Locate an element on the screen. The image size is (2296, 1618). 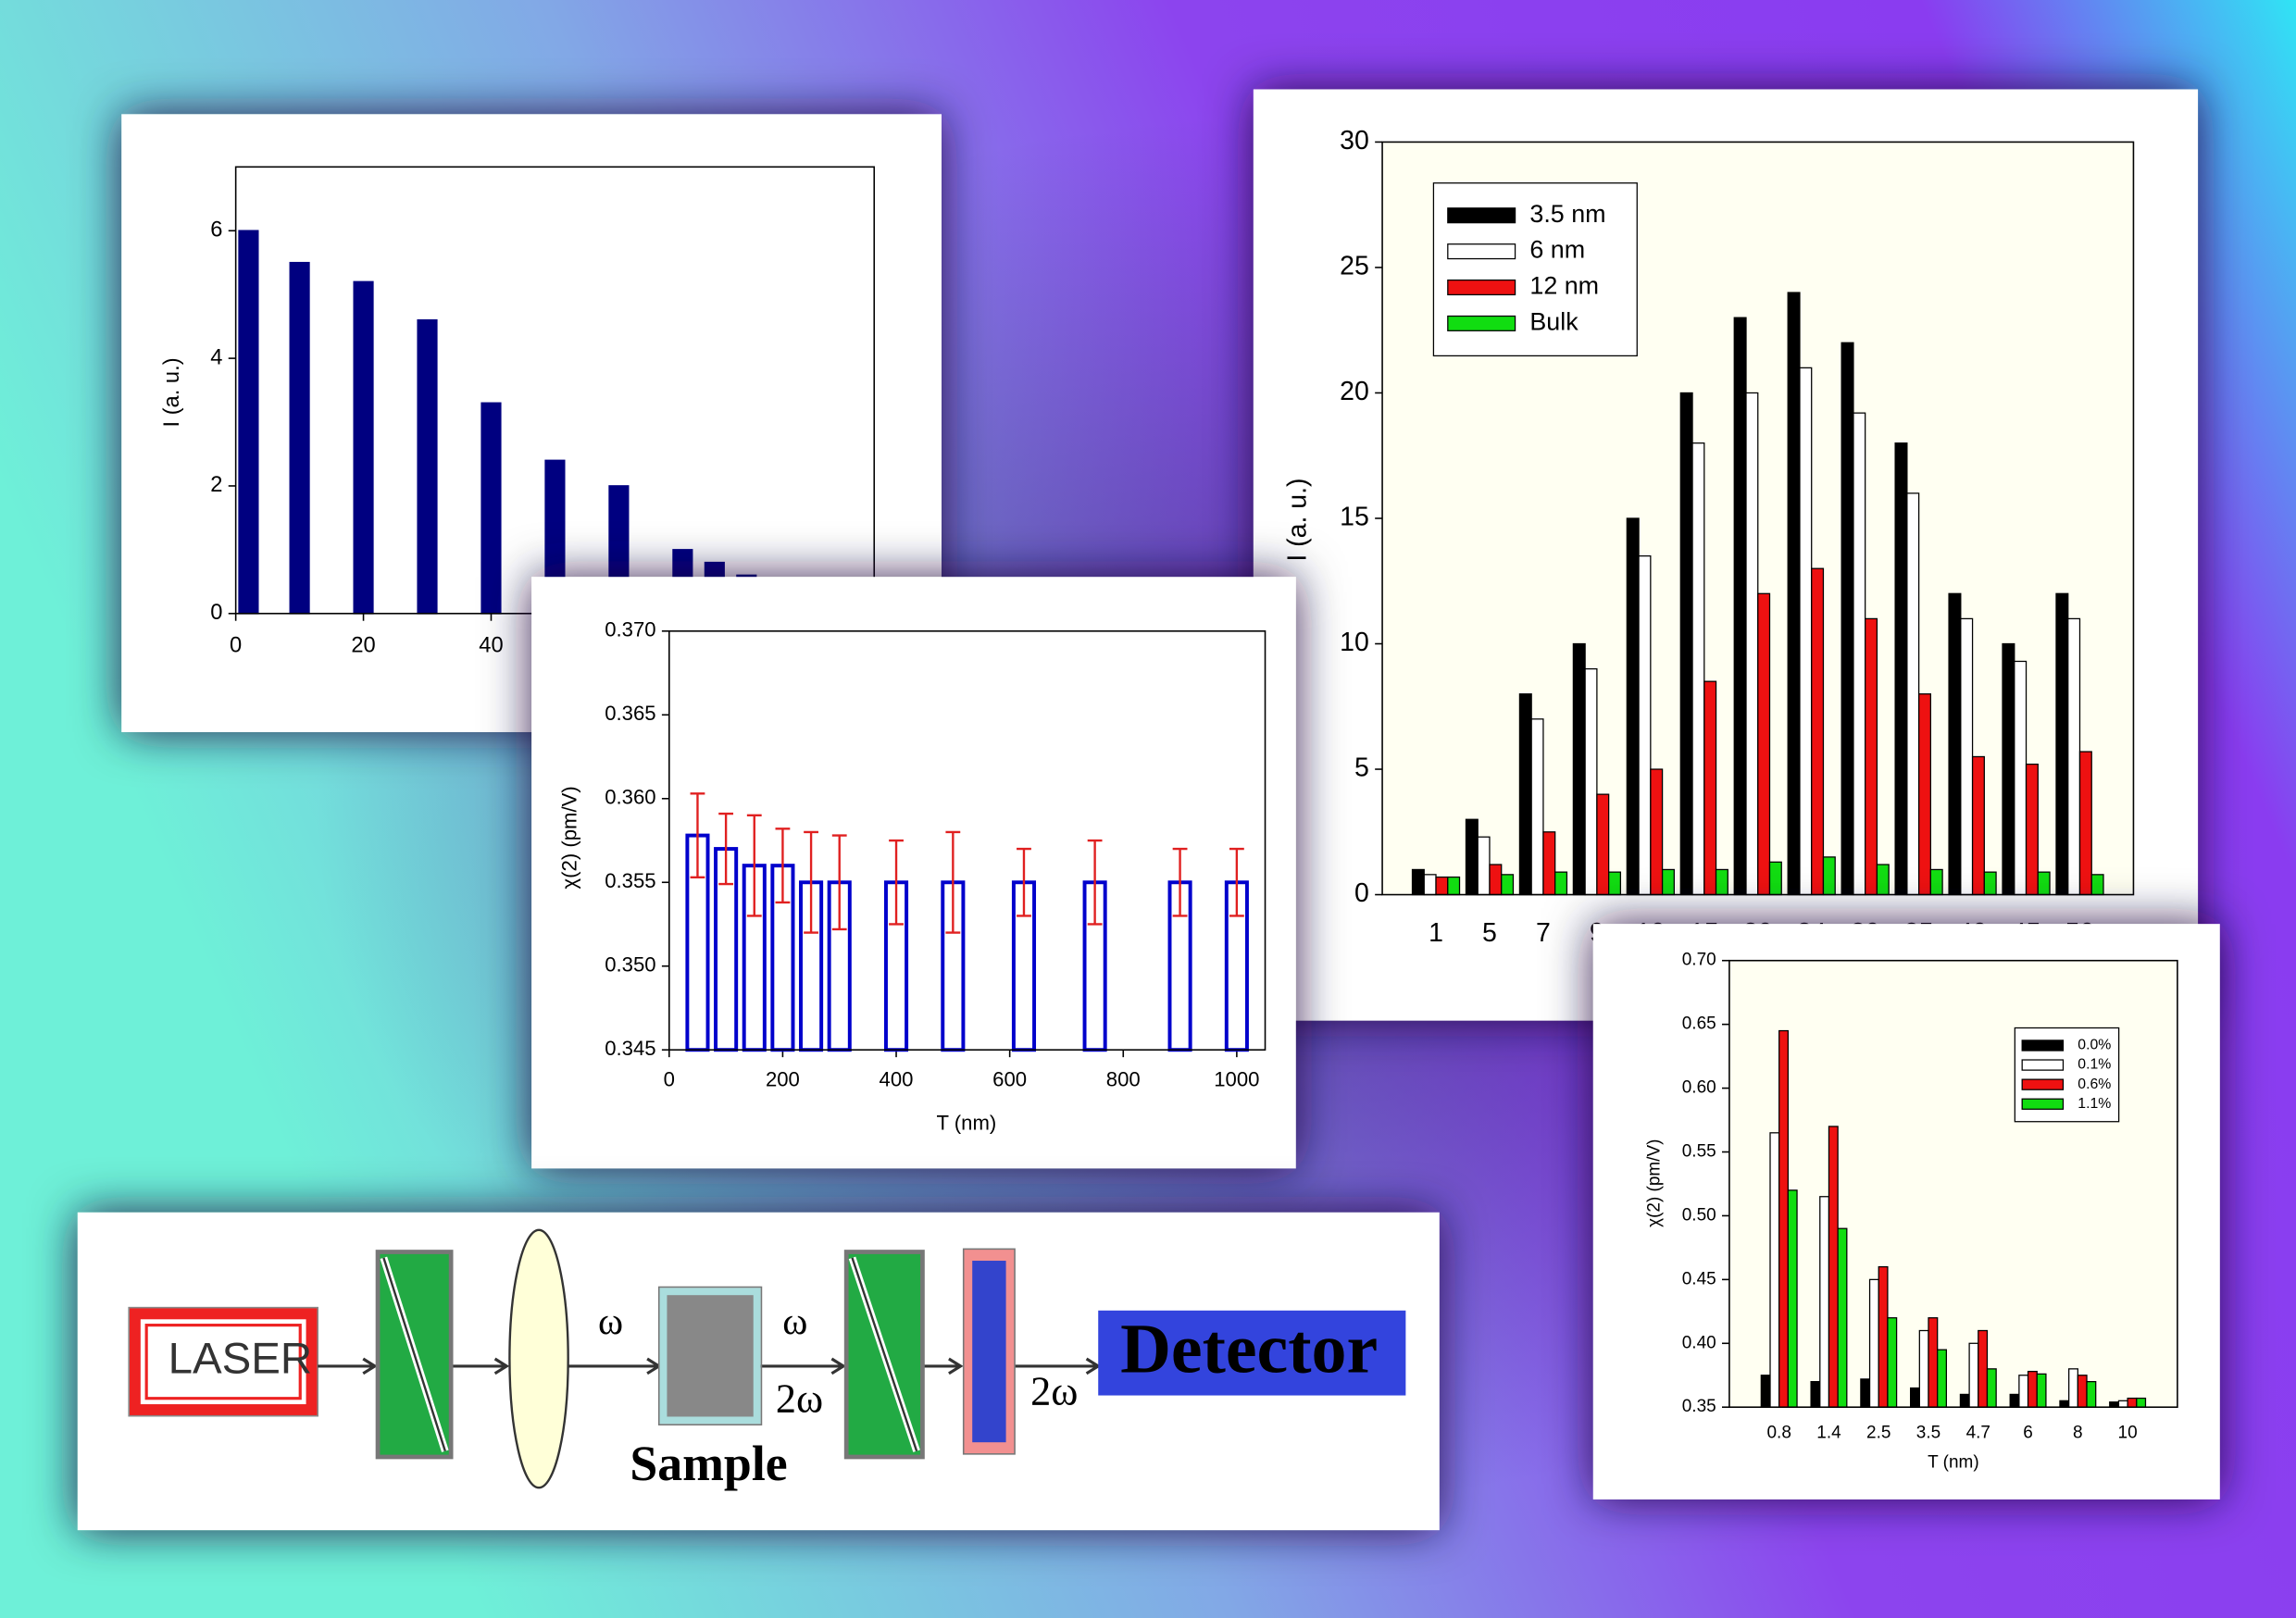
x-tick-label: 5 is located at coordinates (1489, 933).